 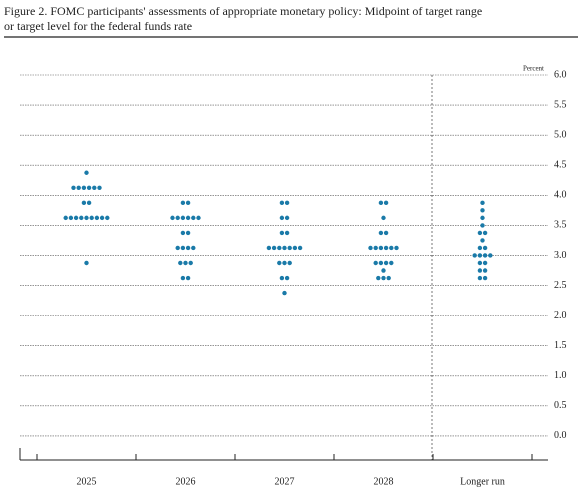 I want to click on y-tick-label: 2.0, so click(x=560, y=315).